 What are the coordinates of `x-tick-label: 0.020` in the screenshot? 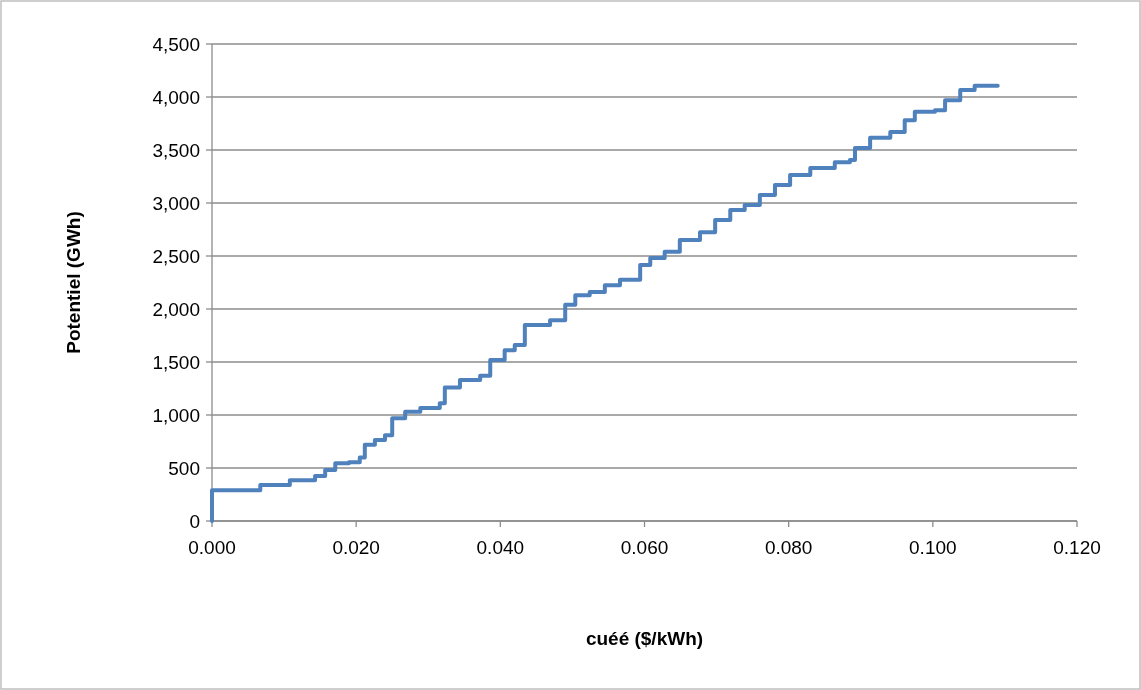 It's located at (356, 547).